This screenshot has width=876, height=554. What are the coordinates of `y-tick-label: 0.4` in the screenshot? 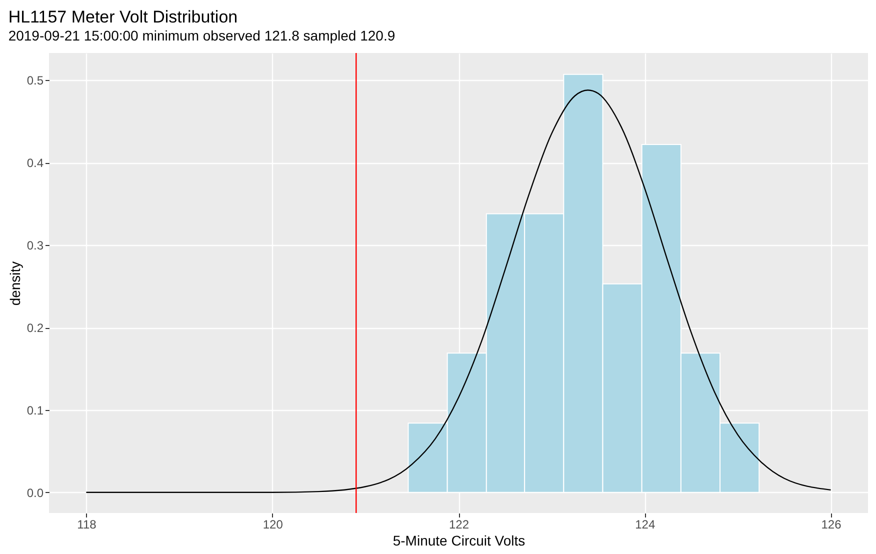 It's located at (35, 163).